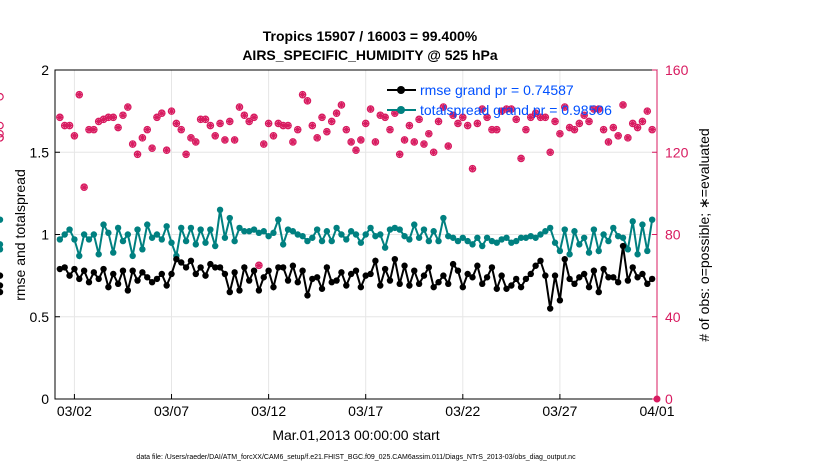  I want to click on obs-possible-point, so click(2, 125).